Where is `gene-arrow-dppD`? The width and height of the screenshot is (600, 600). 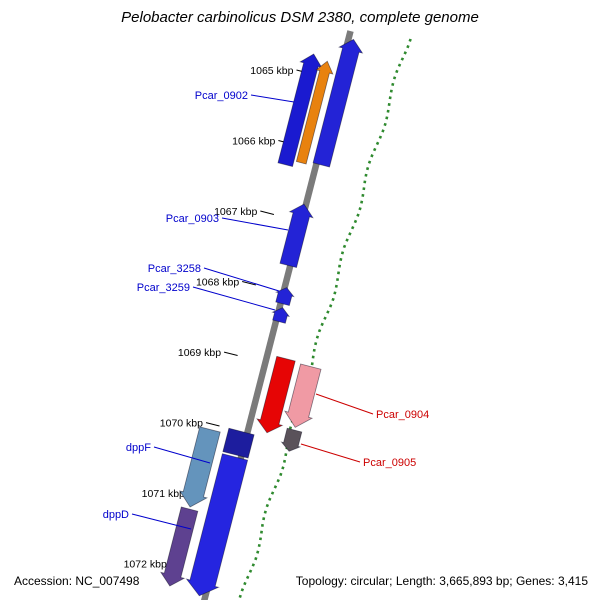
gene-arrow-dppD is located at coordinates (179, 546).